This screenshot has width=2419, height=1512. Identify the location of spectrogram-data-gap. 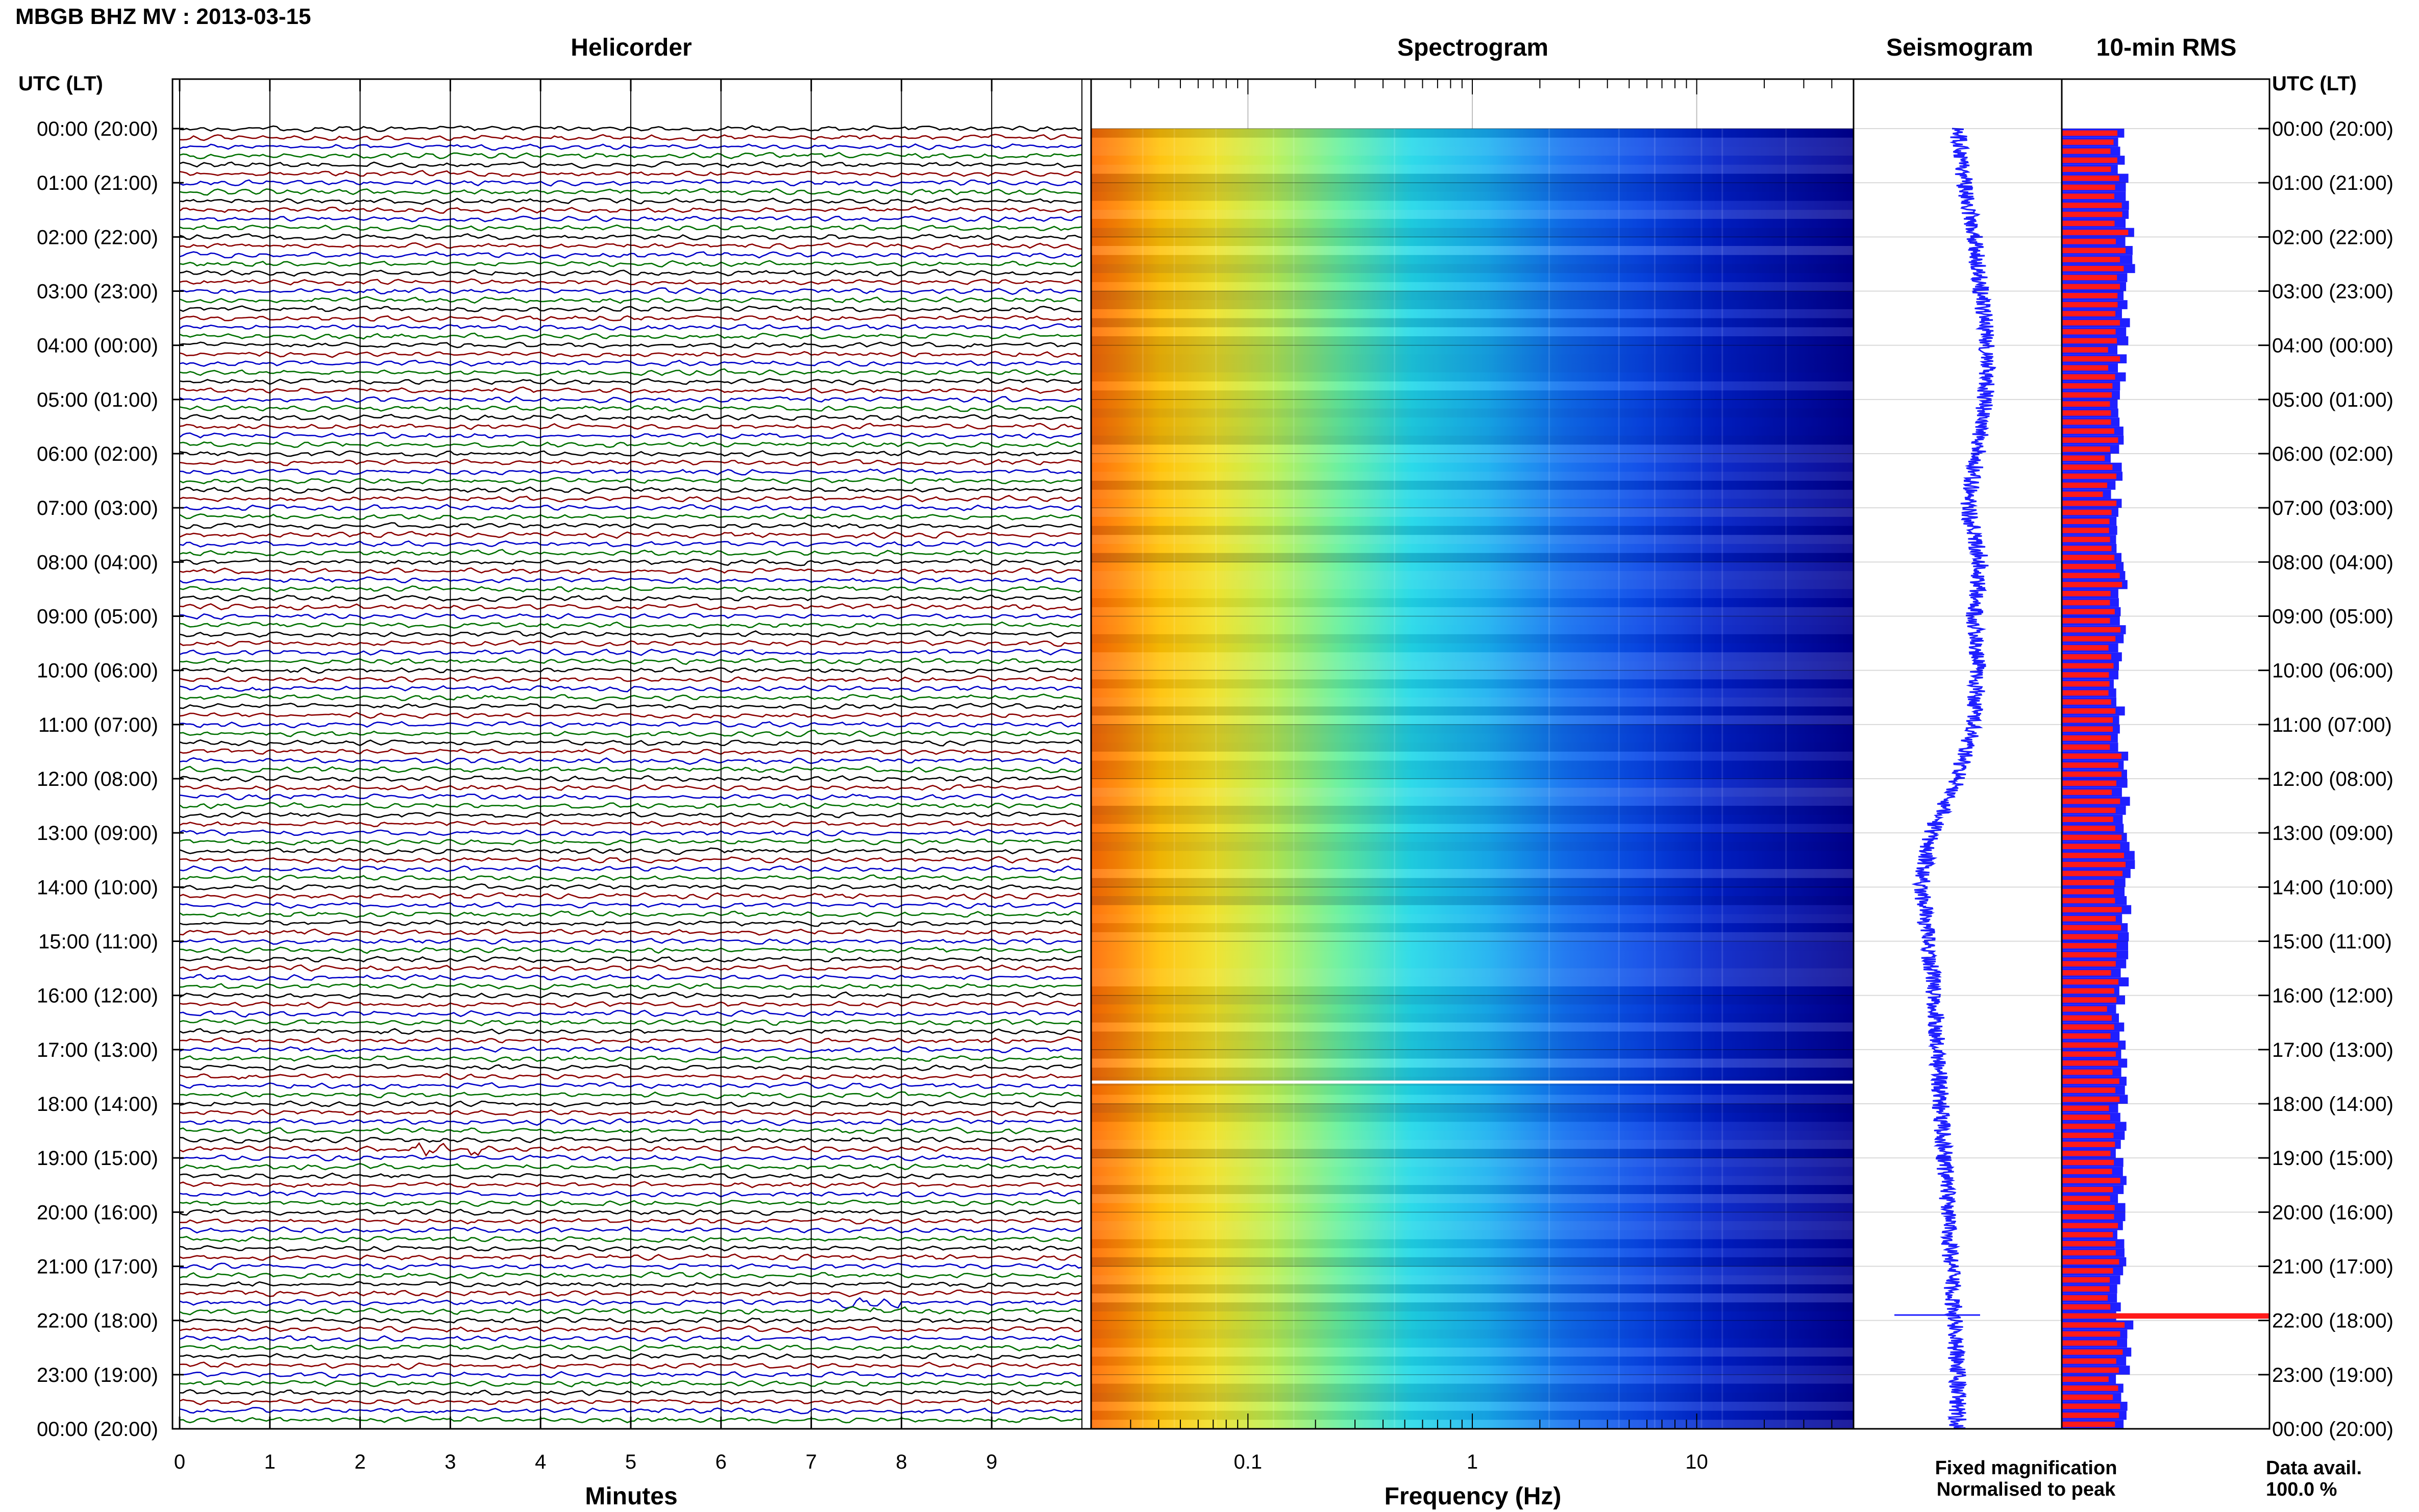
(1472, 1082).